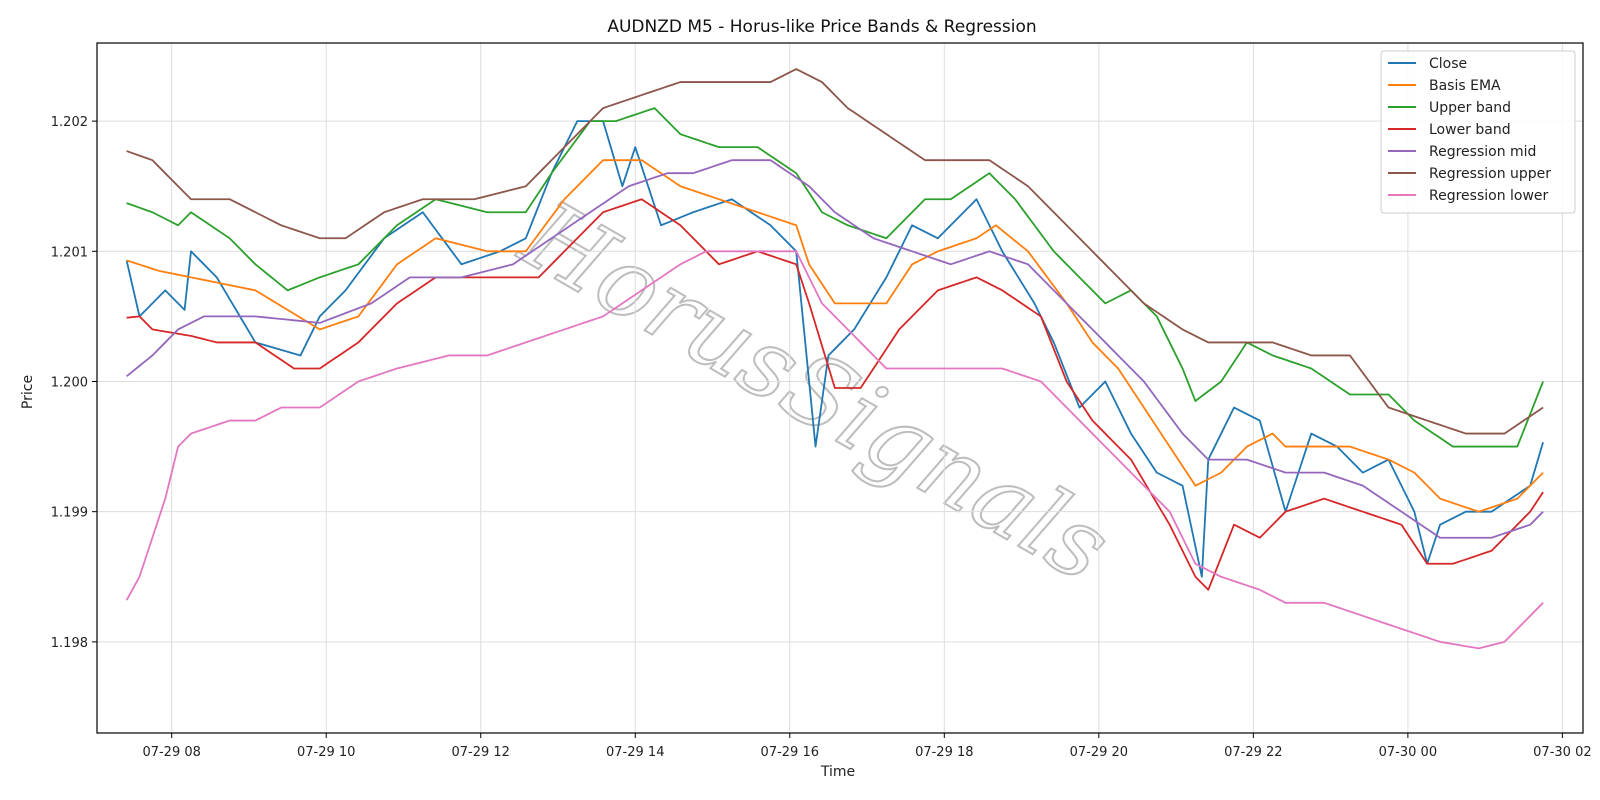 Image resolution: width=1600 pixels, height=800 pixels. What do you see at coordinates (790, 752) in the screenshot?
I see `x-tick-label: 07-29 16` at bounding box center [790, 752].